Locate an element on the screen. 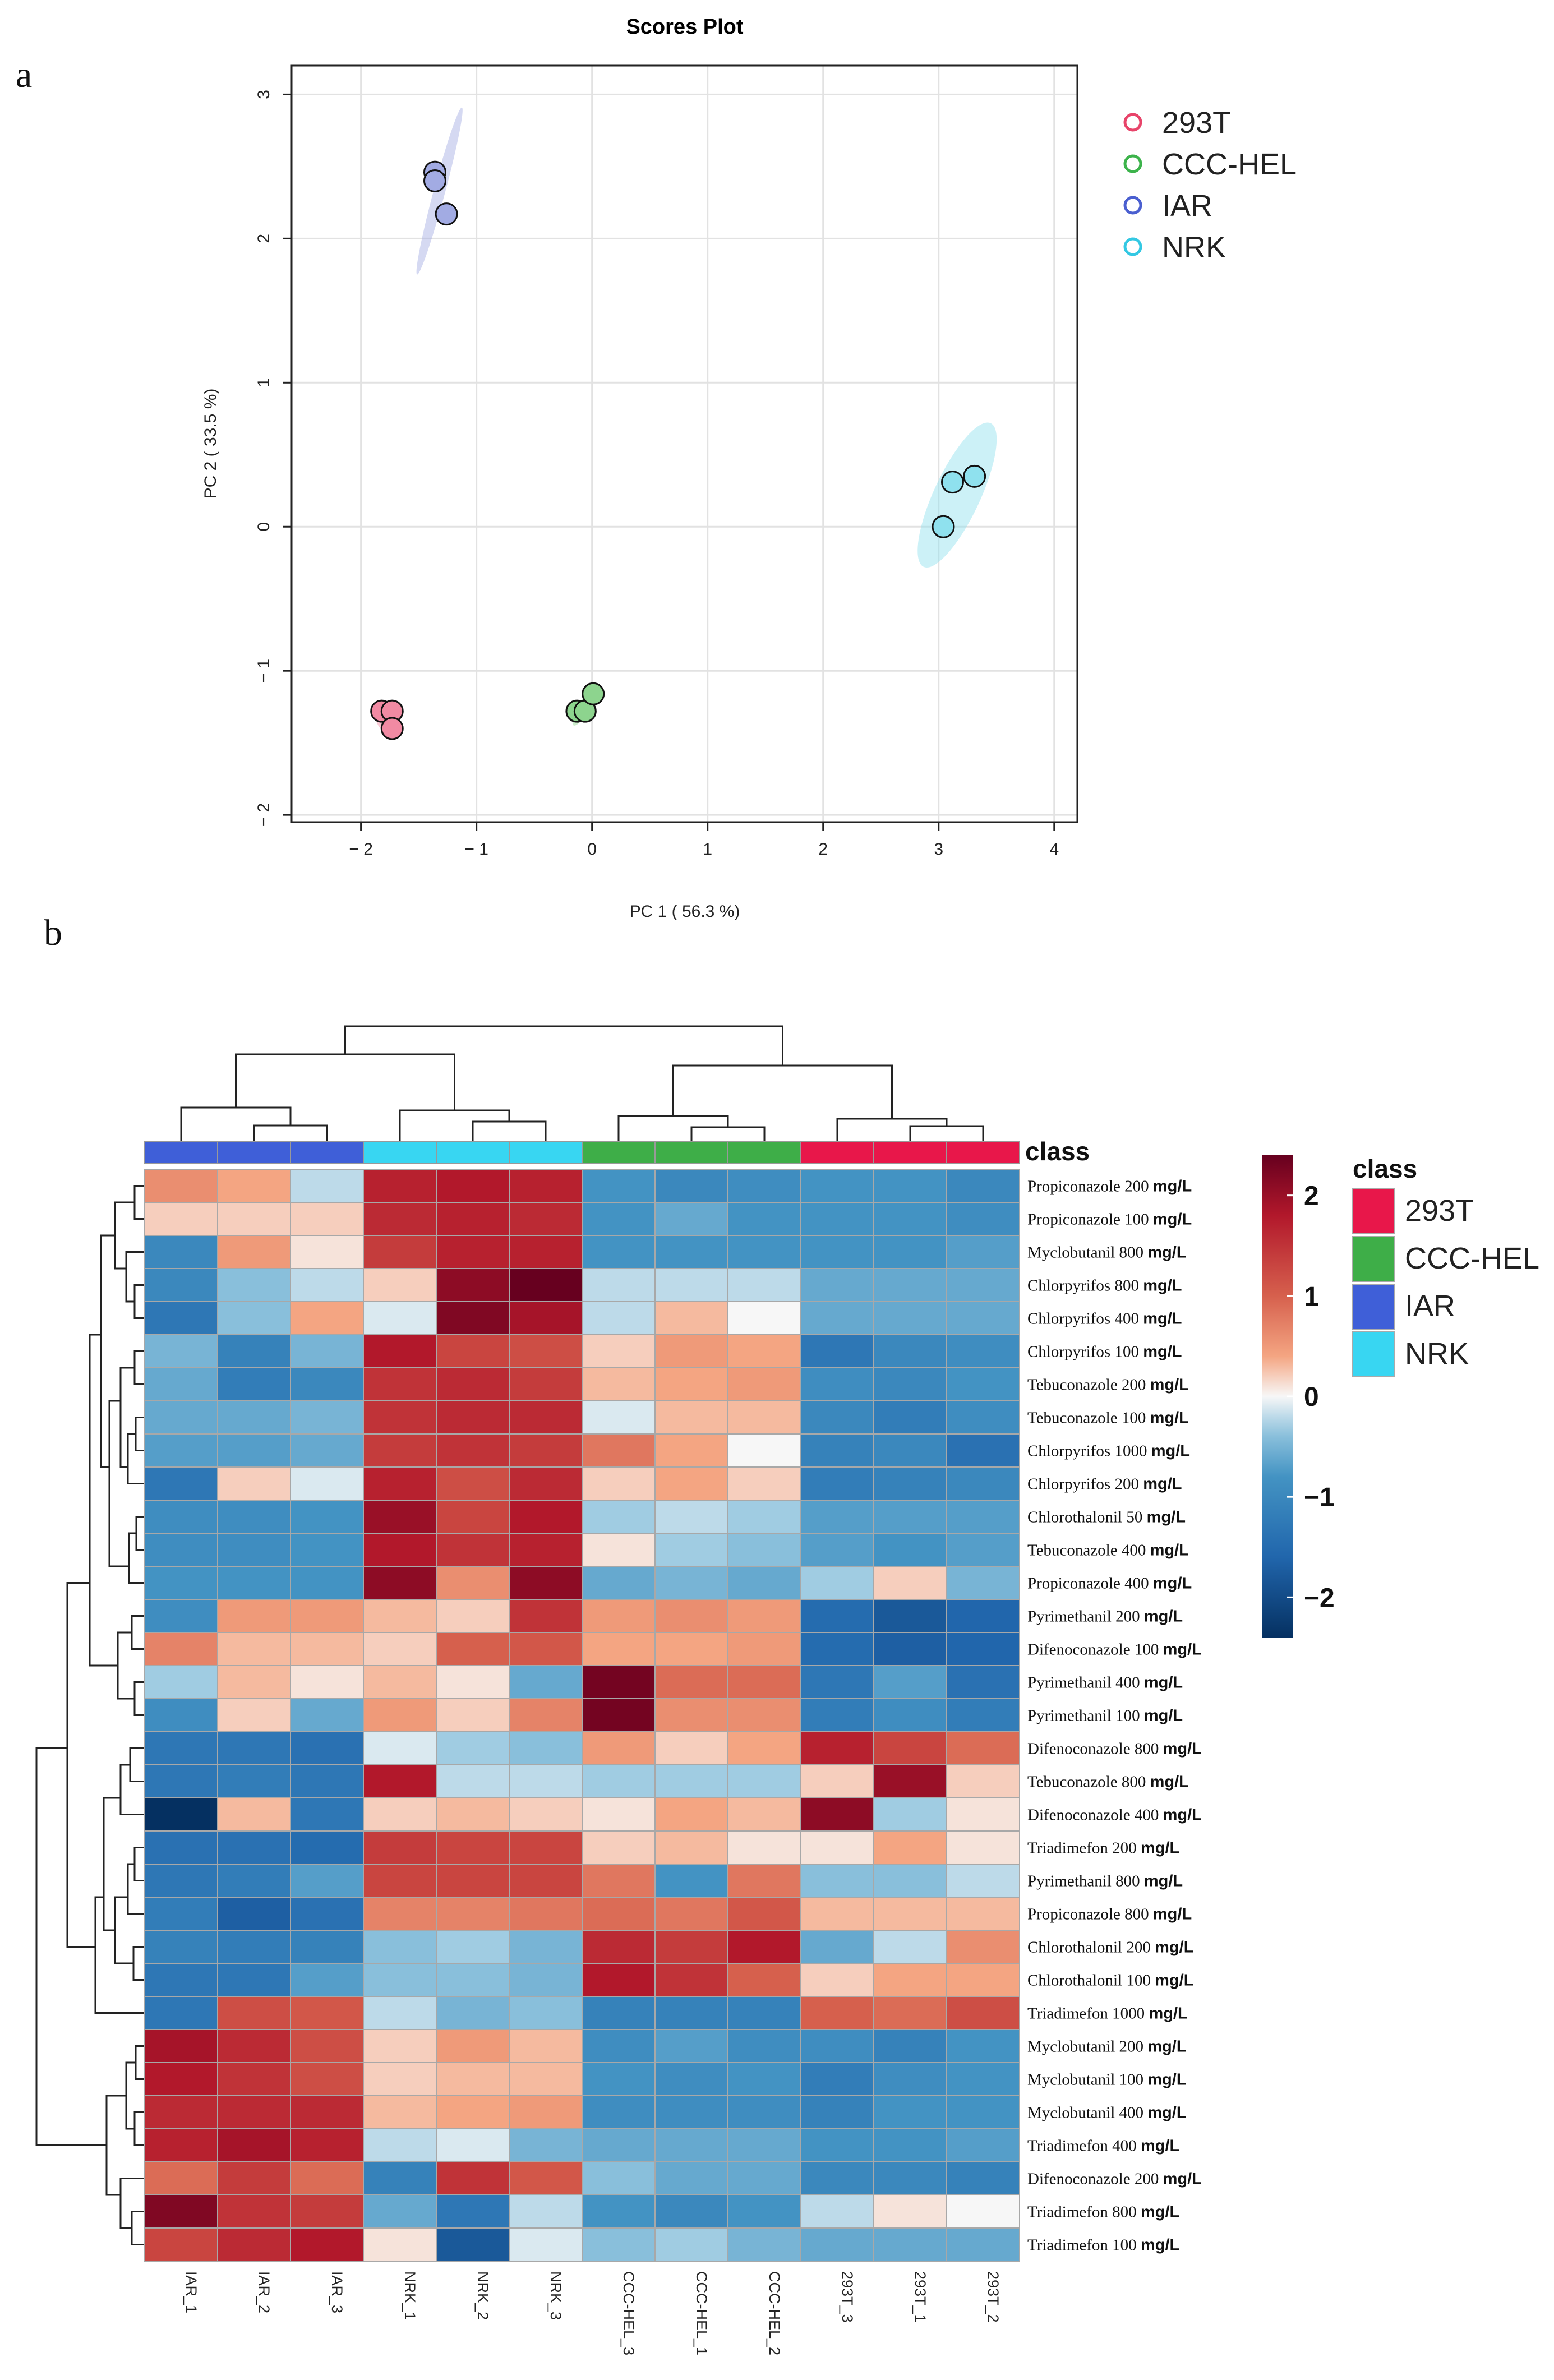 This screenshot has width=1554, height=2380. row-label: Propiconazole 400 mg/L is located at coordinates (1109, 1584).